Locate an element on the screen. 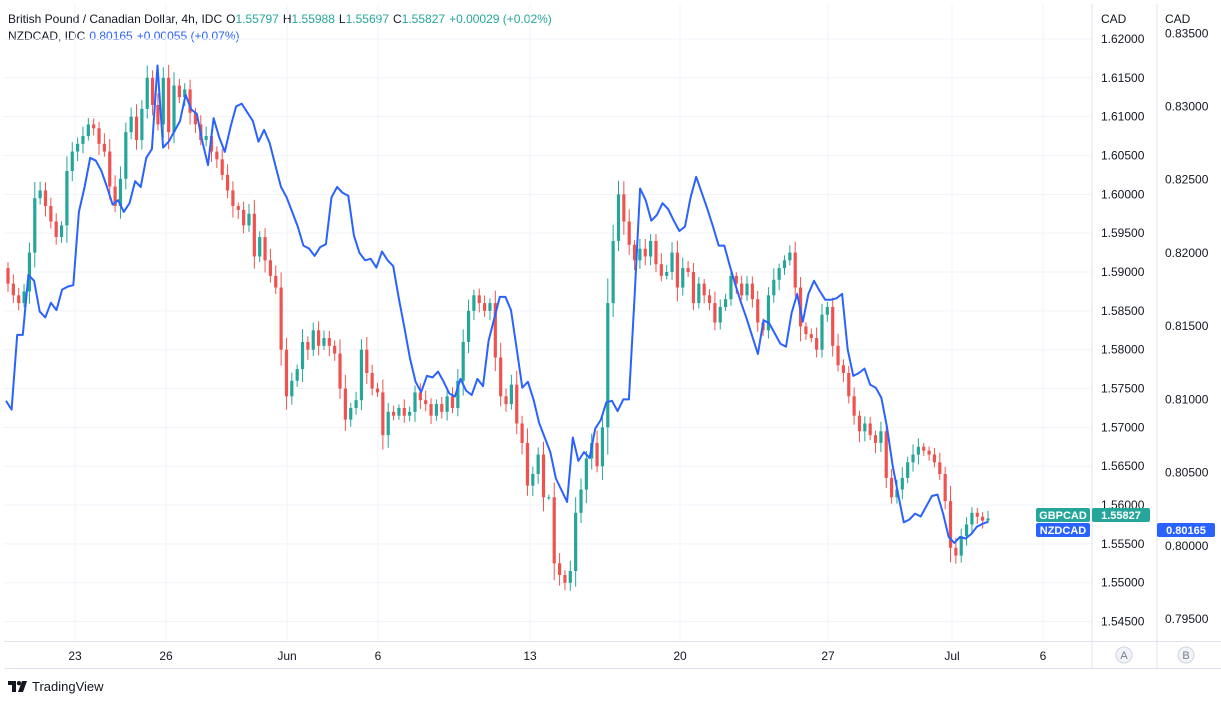 The width and height of the screenshot is (1221, 704). overlay-series-legend: NZDCAD, IDC 0.80165 +0.00055 (+0.07%) is located at coordinates (280, 36).